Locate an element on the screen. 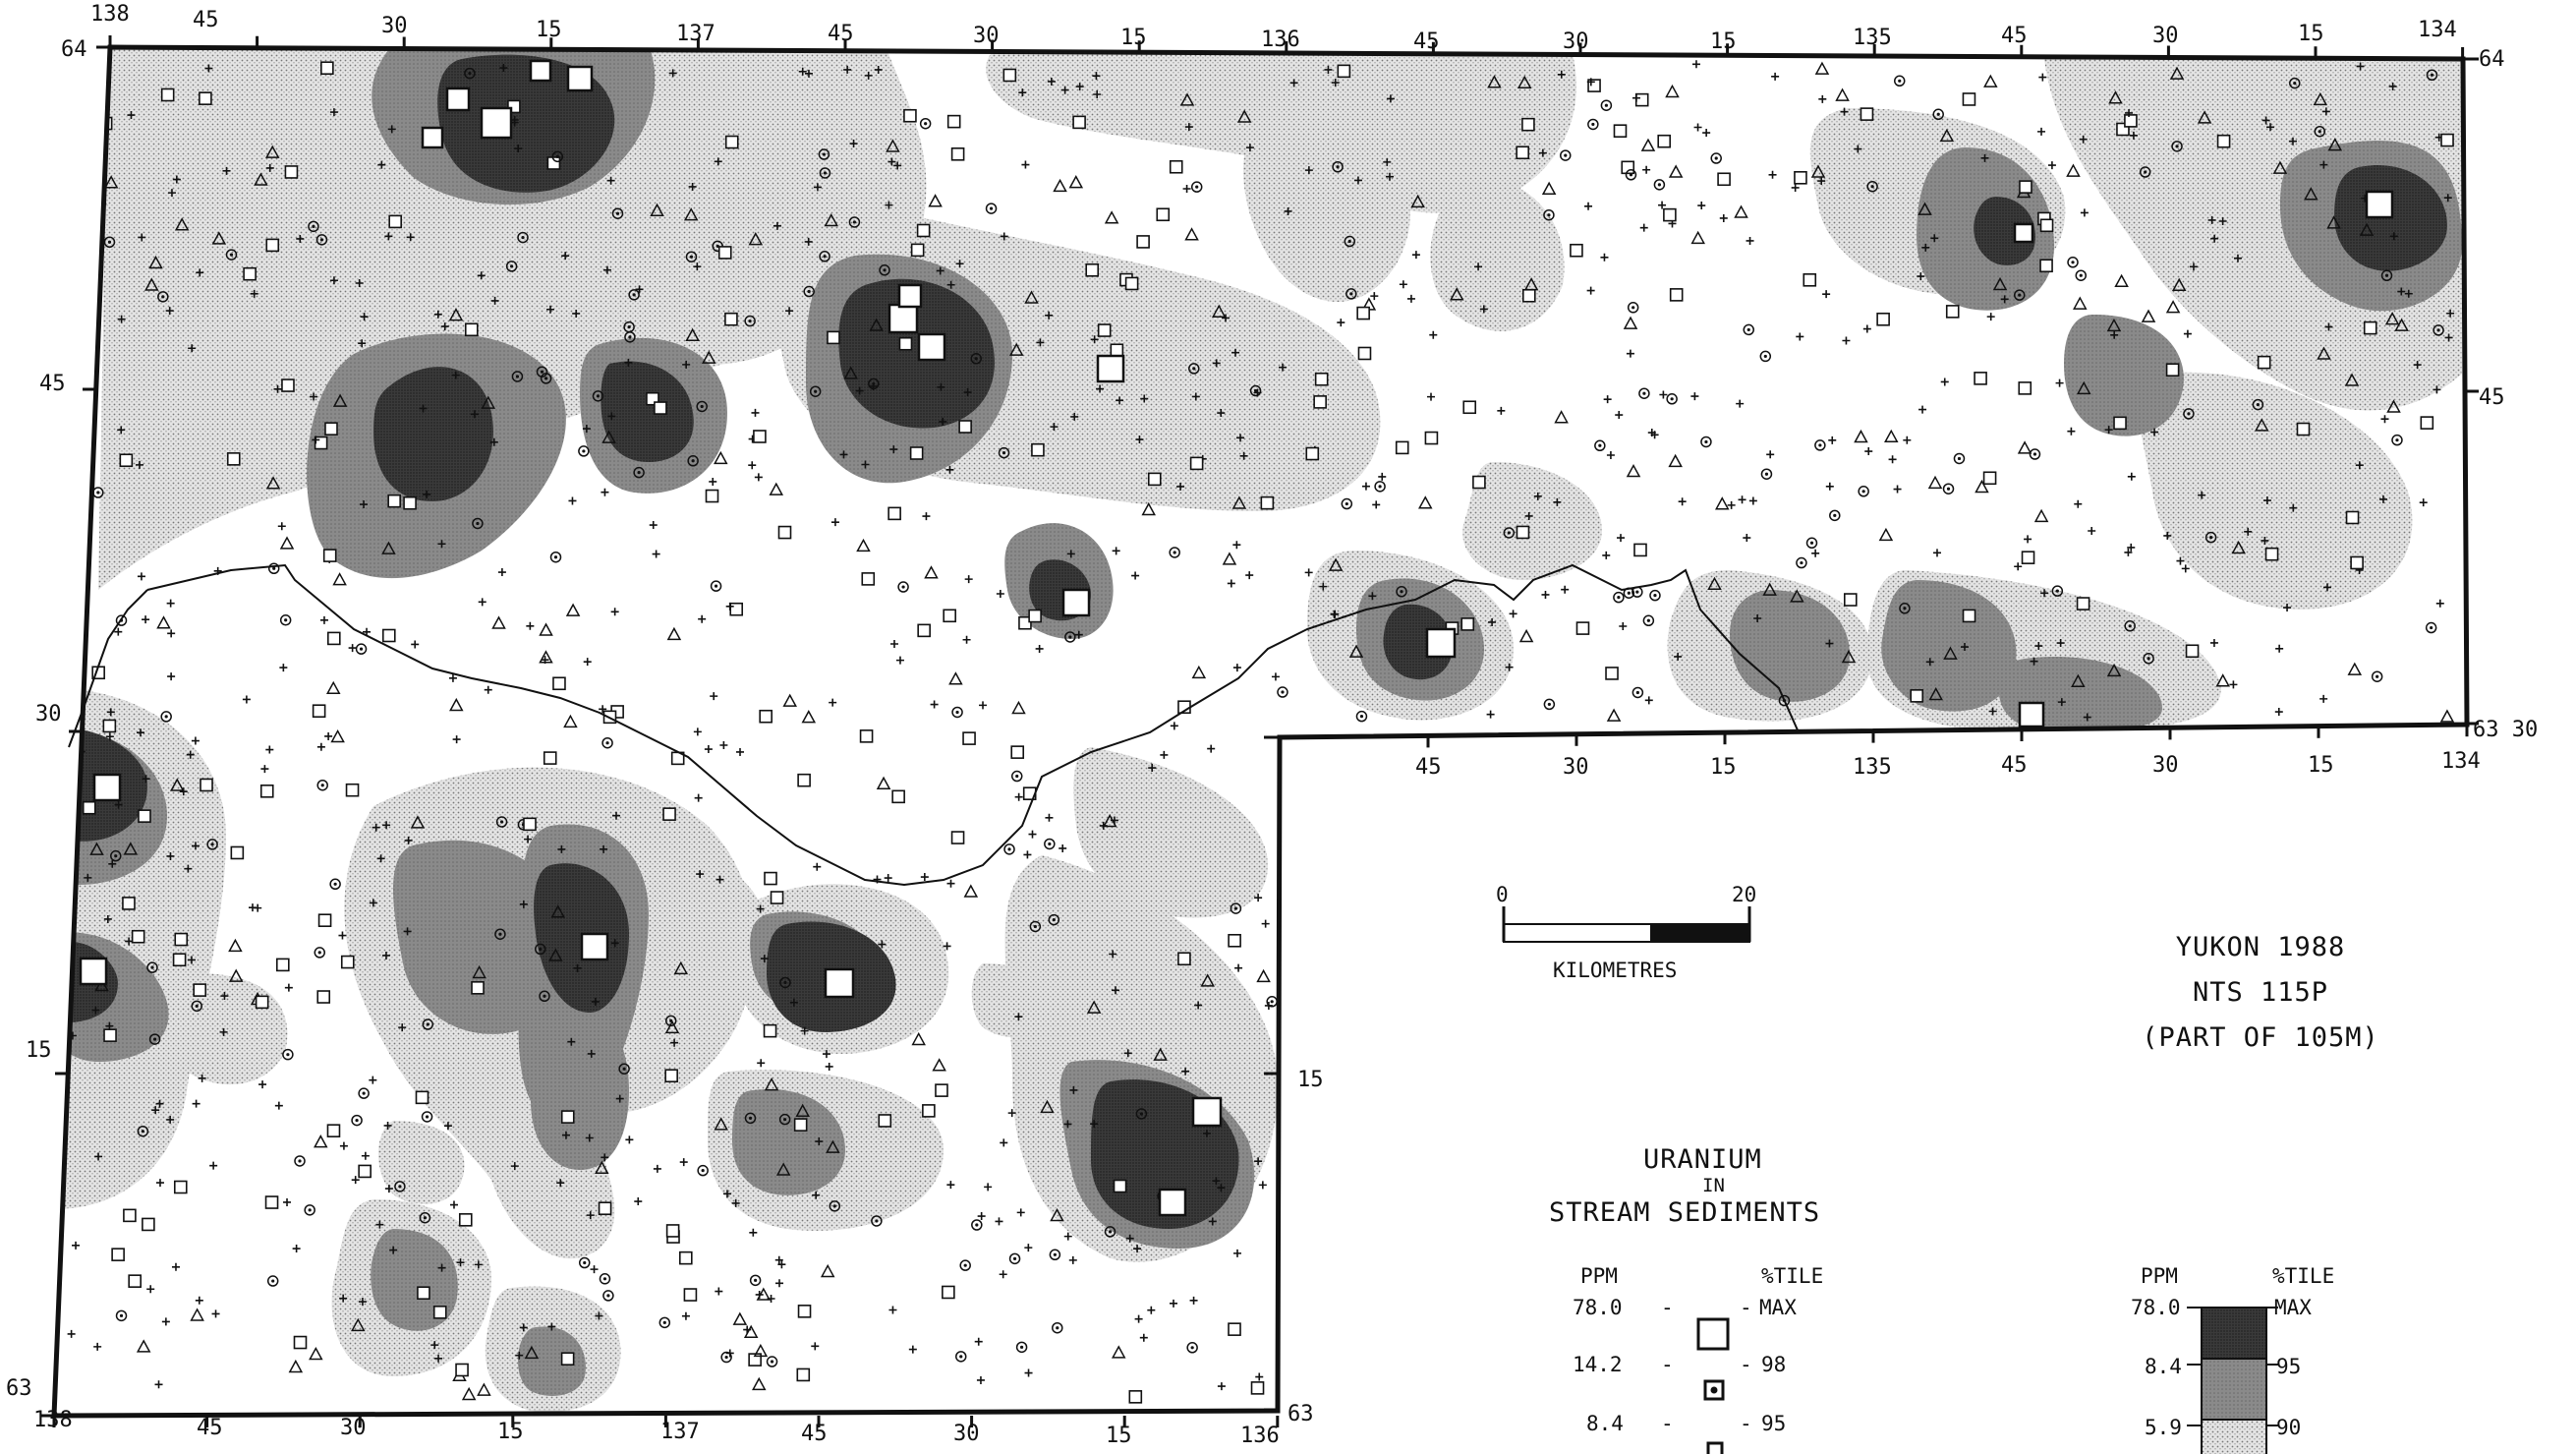 The height and width of the screenshot is (1454, 2576). dash-icon: - is located at coordinates (1668, 1364).